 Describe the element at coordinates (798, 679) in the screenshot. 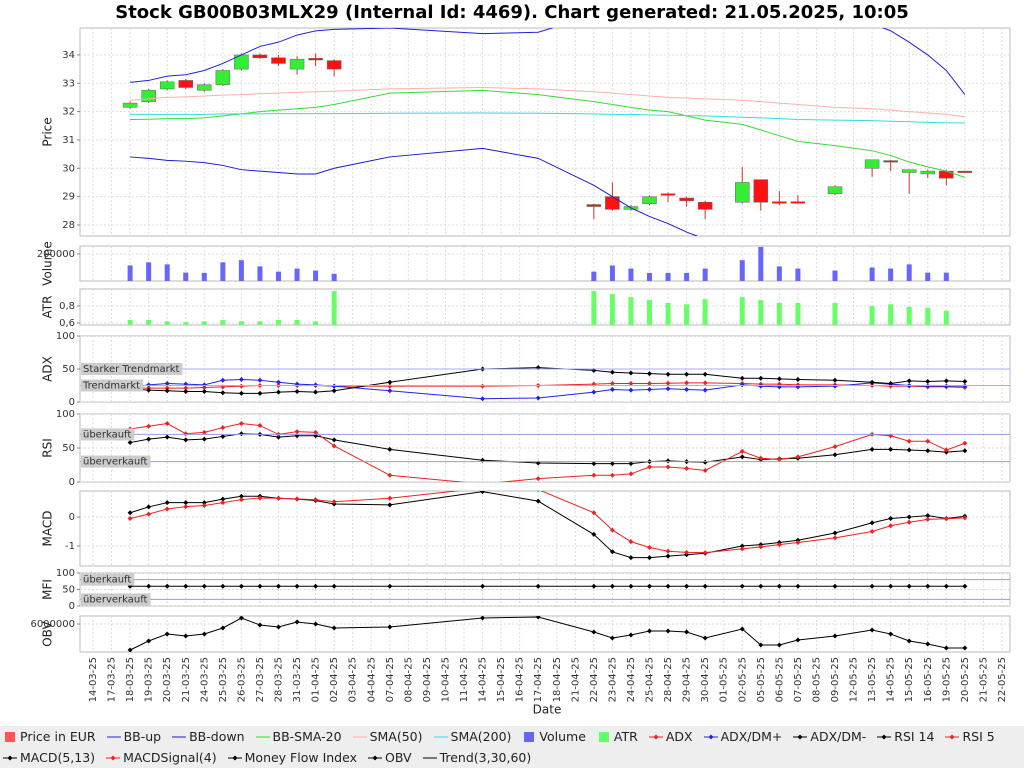

I see `x-tick-label: 07-05-25` at that location.